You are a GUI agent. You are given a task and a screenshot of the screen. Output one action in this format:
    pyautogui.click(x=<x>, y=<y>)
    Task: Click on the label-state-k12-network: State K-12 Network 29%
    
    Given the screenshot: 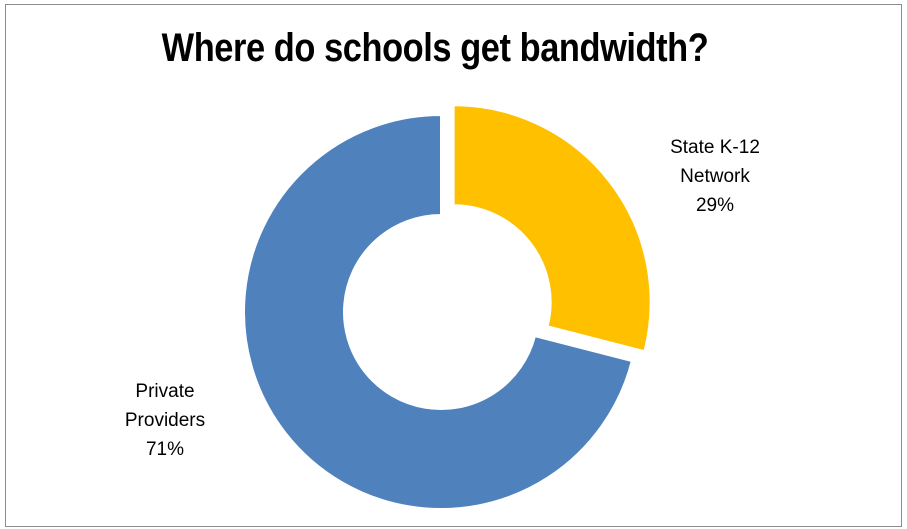 What is the action you would take?
    pyautogui.click(x=715, y=176)
    